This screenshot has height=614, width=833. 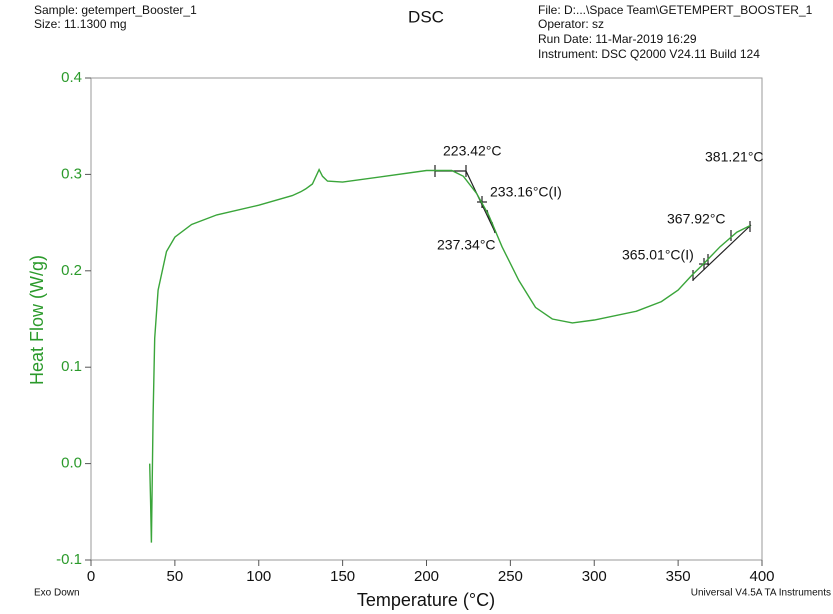 What do you see at coordinates (594, 576) in the screenshot?
I see `x-tick-label: 300` at bounding box center [594, 576].